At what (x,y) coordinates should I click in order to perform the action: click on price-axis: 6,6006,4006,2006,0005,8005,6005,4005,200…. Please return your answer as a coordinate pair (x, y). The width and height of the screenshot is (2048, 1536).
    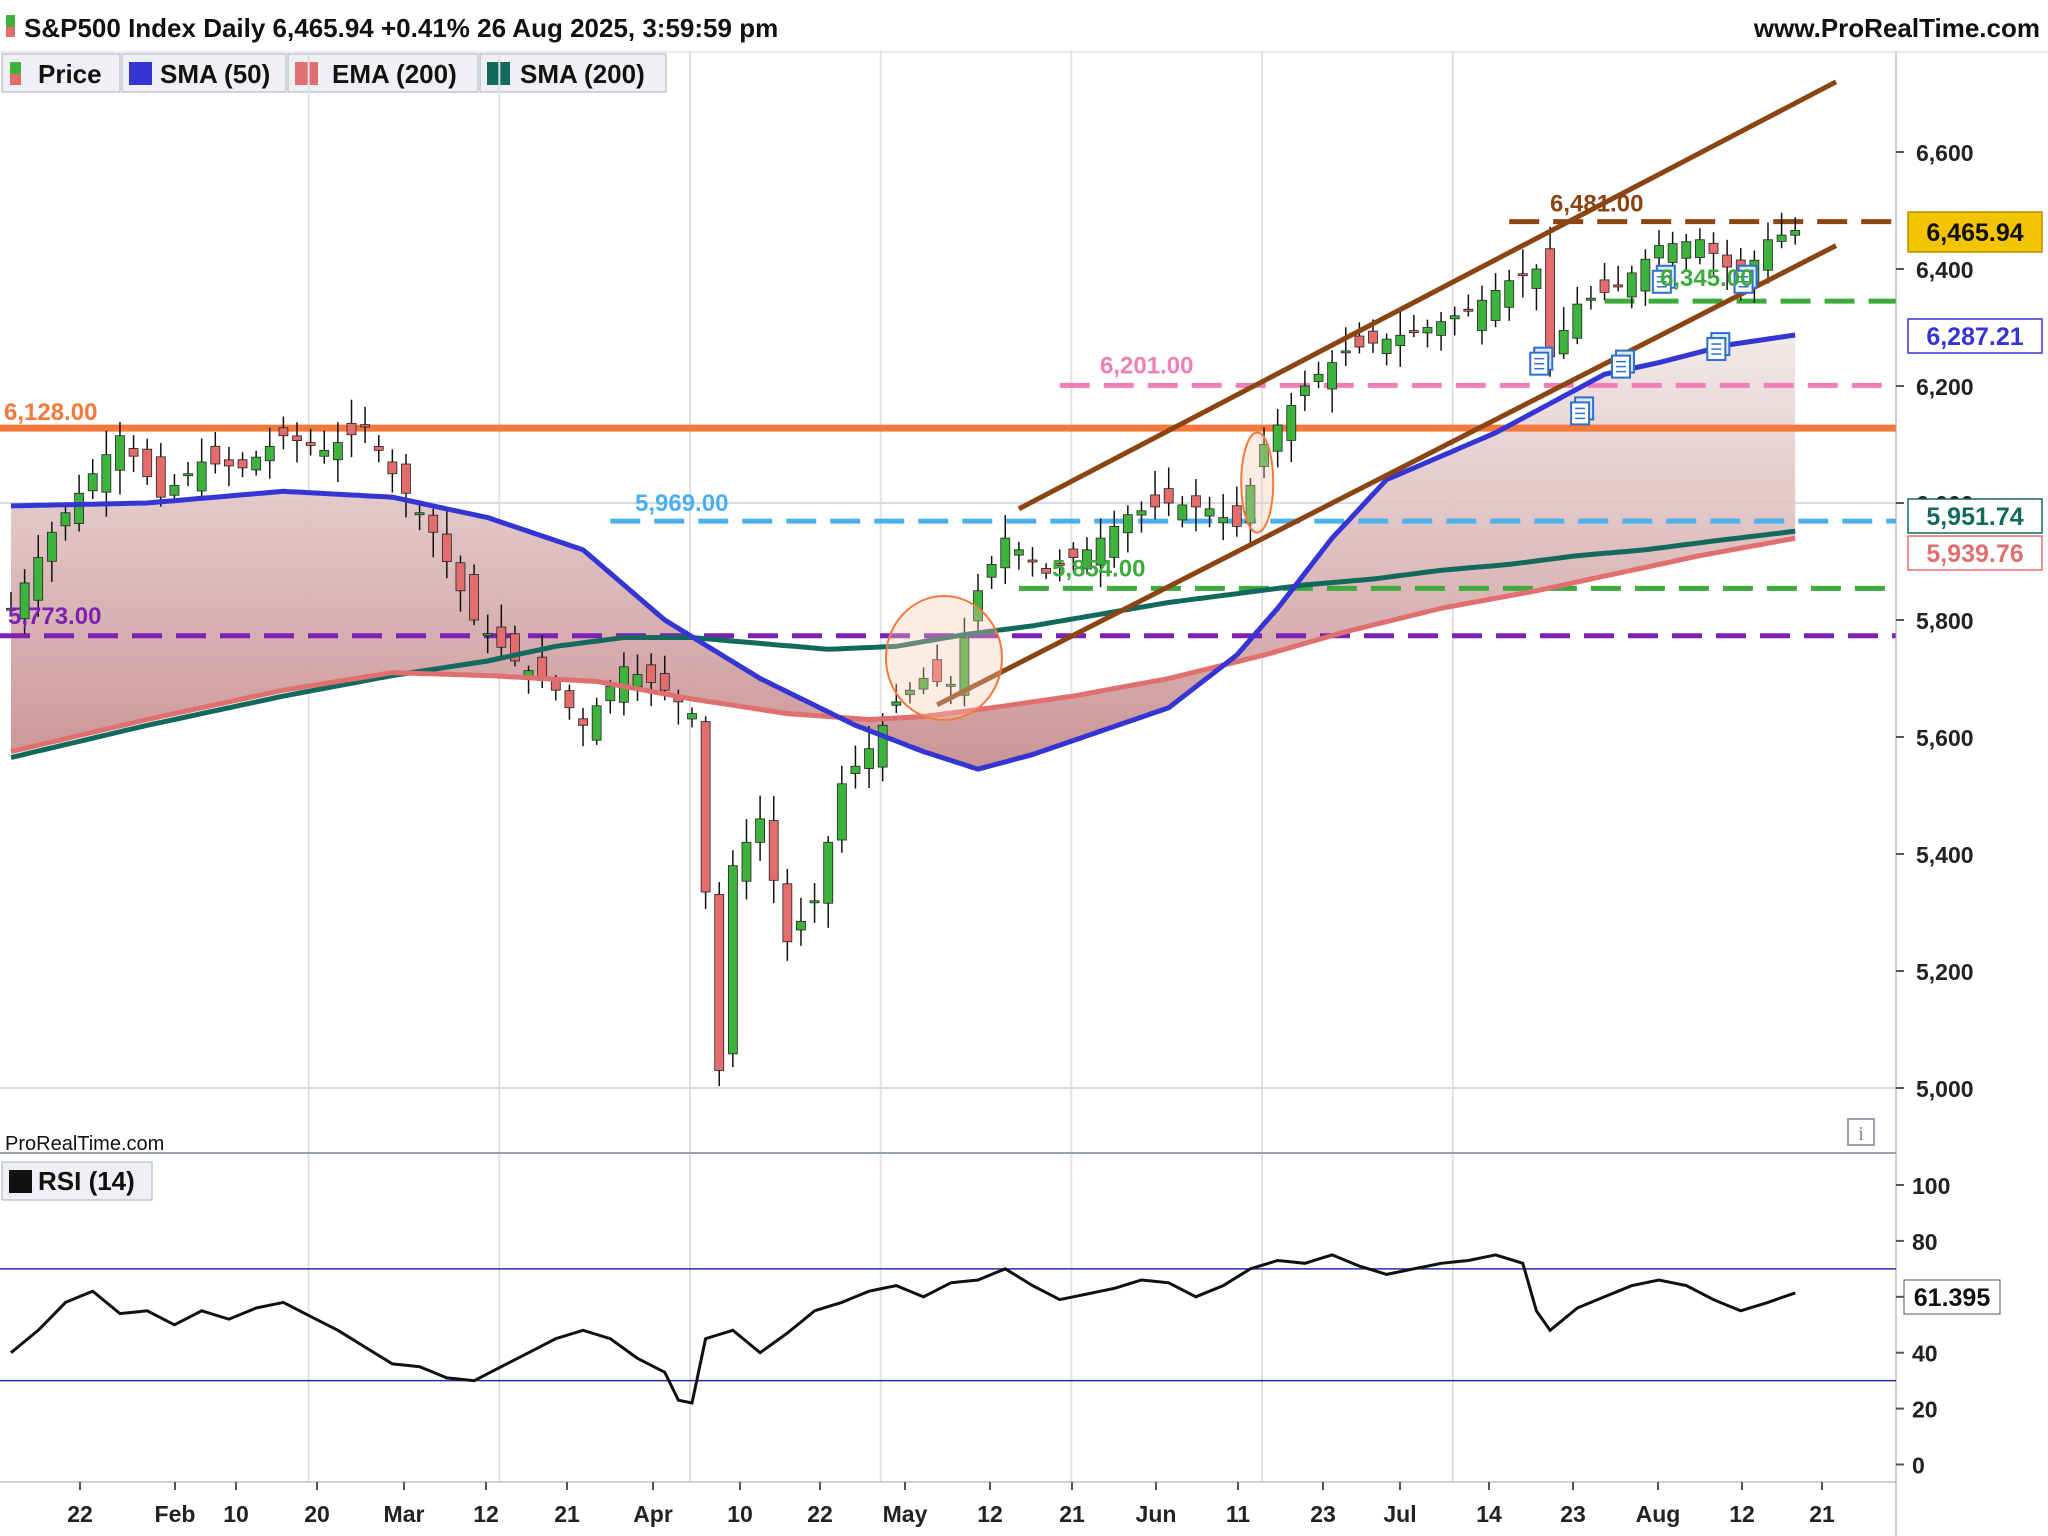
    Looking at the image, I should click on (1969, 794).